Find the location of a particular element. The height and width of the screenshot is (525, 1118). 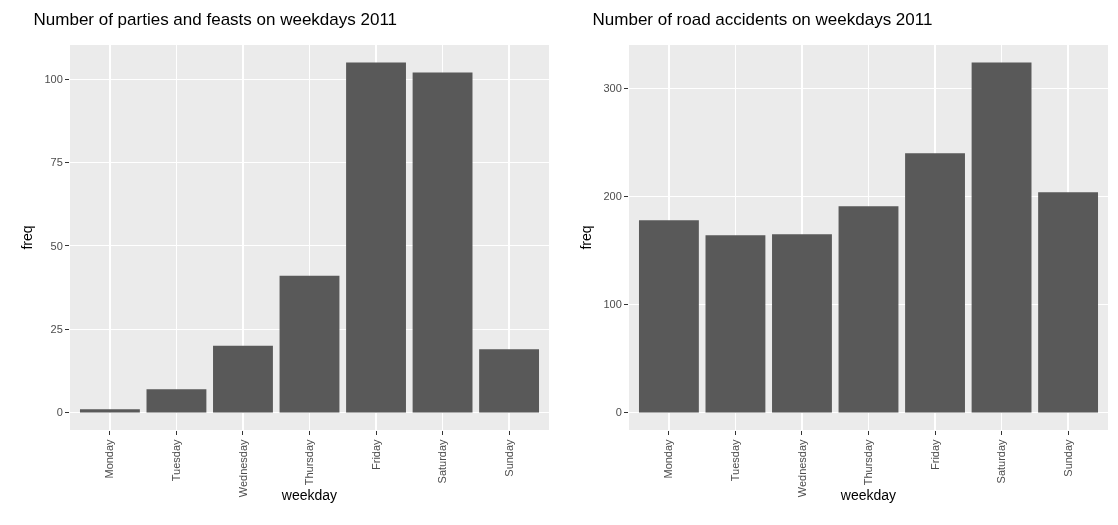

y-tick-label: 25 is located at coordinates (56, 329).